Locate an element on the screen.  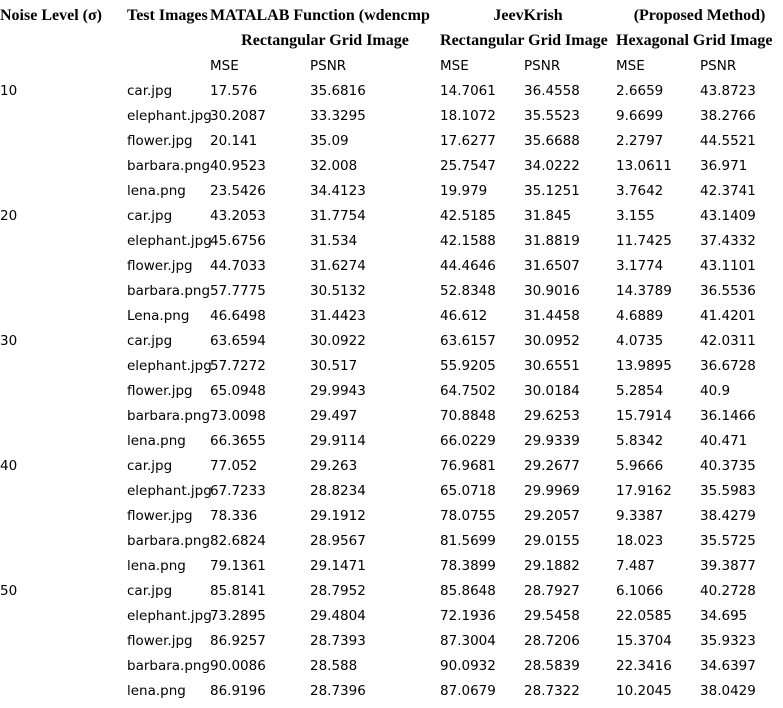
matlab-psnr-cell: 35.6816 is located at coordinates (338, 90).